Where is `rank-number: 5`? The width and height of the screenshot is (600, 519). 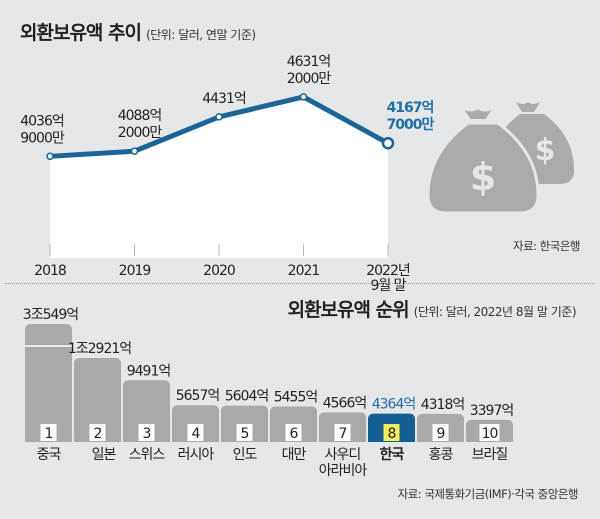 rank-number: 5 is located at coordinates (245, 434).